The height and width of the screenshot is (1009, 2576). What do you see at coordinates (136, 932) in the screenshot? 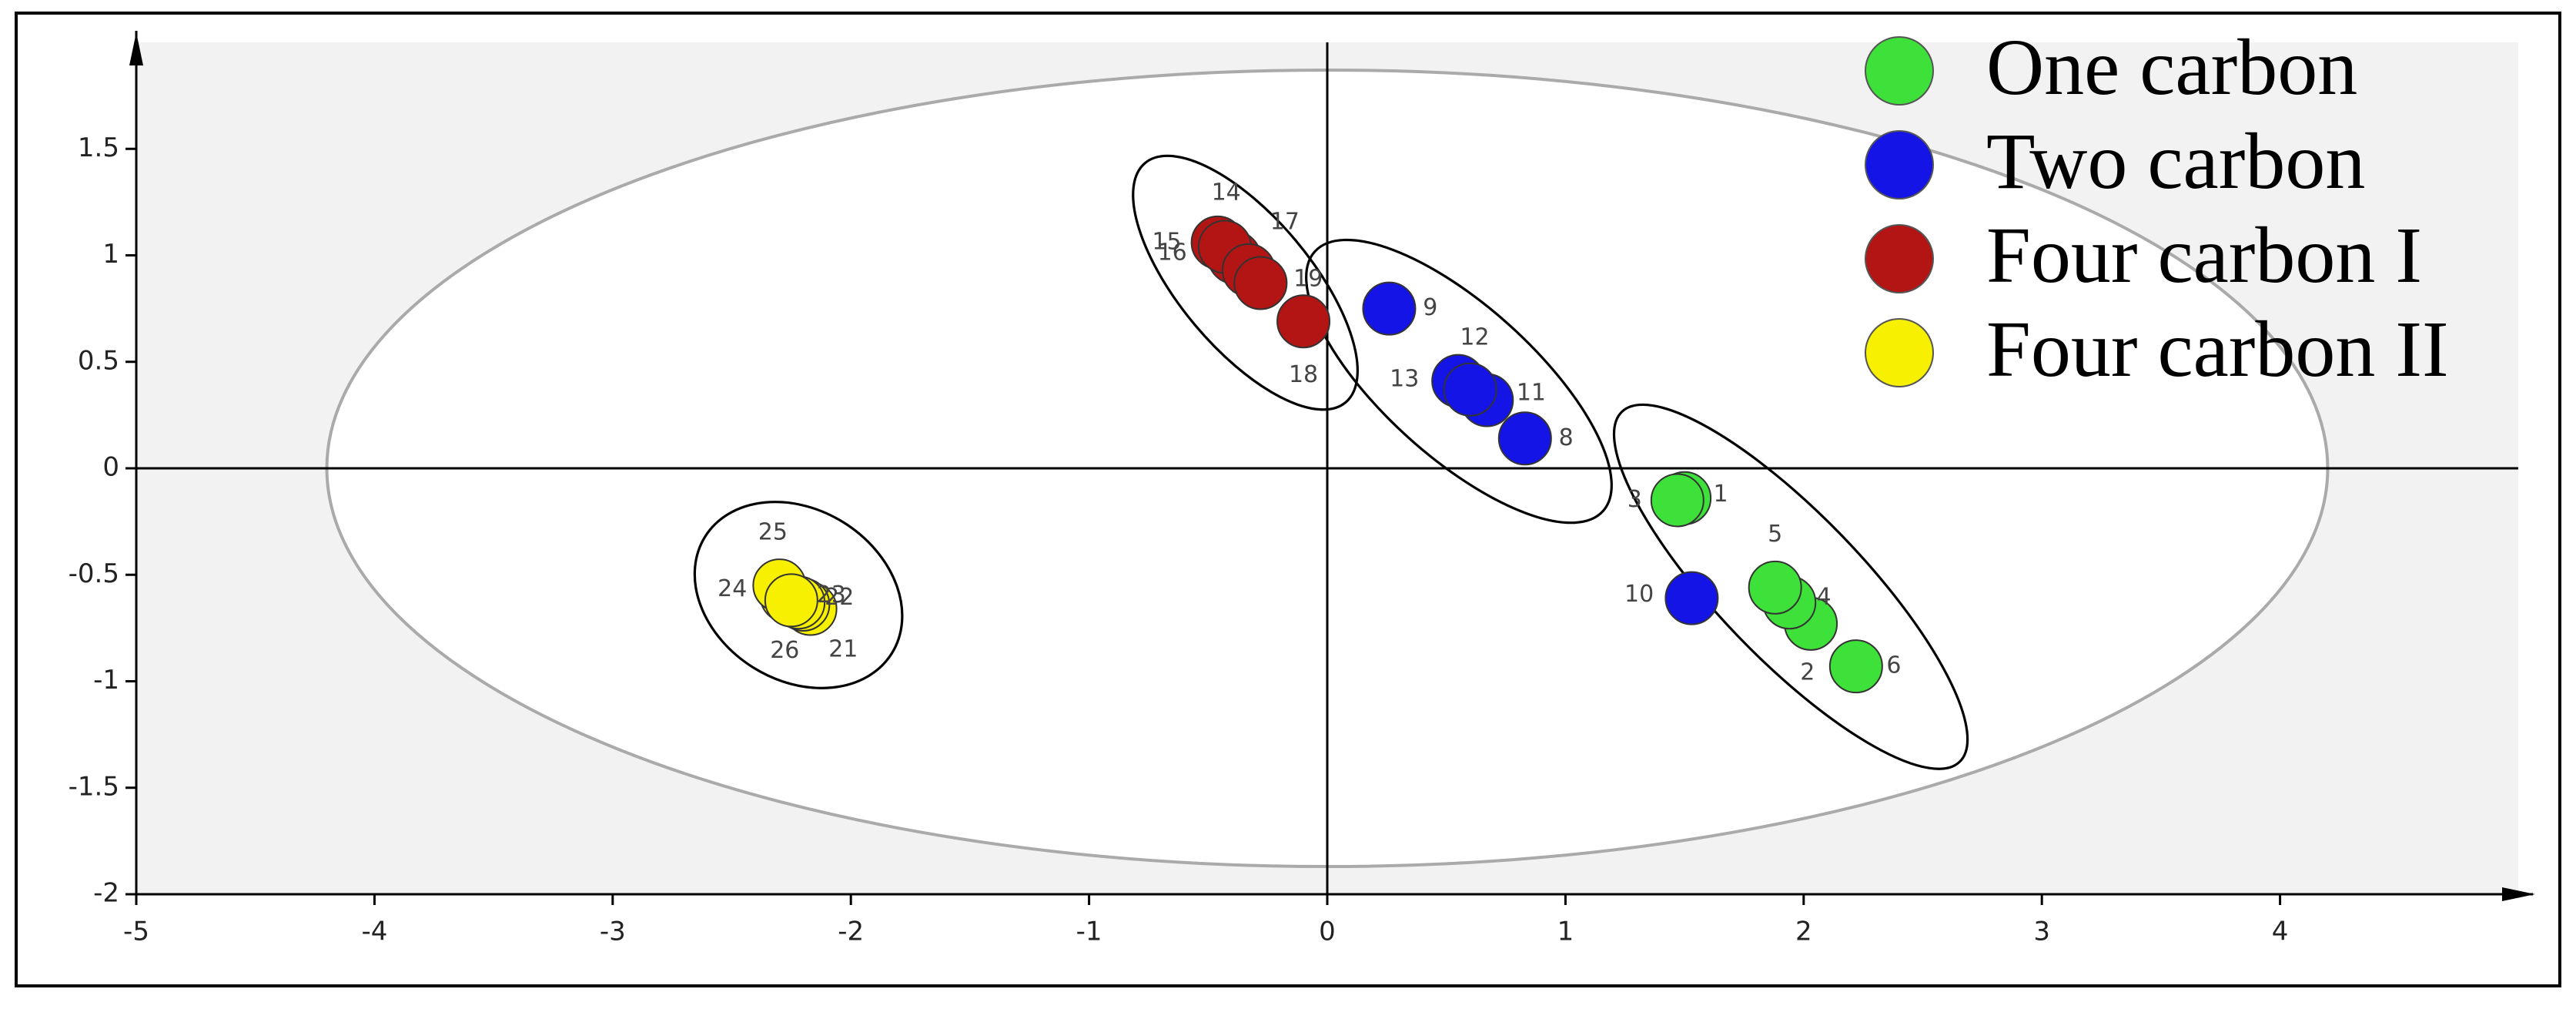
I see `x-tick-label: -5` at bounding box center [136, 932].